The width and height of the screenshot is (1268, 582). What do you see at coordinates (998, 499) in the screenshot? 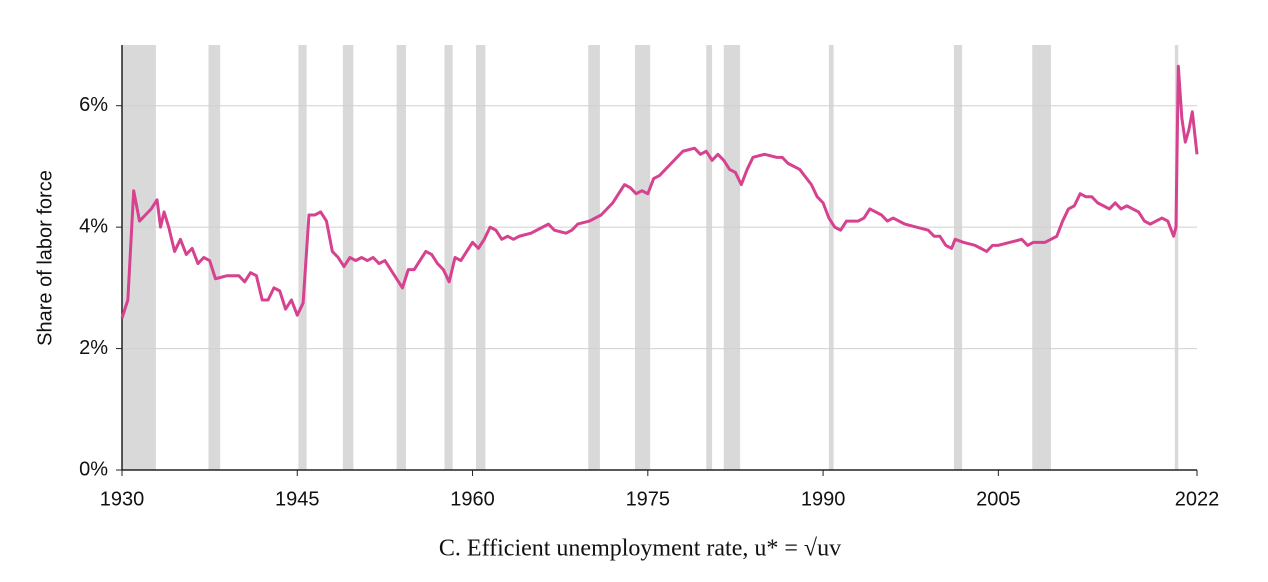
I see `x-tick-label: 2005` at bounding box center [998, 499].